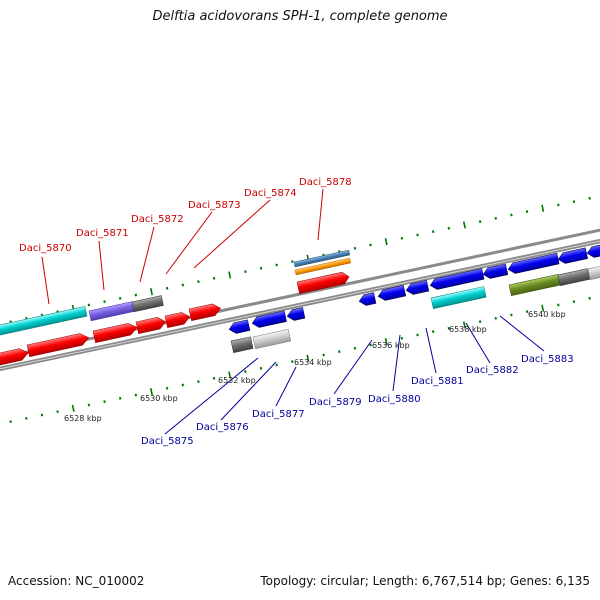 The image size is (600, 600). Describe the element at coordinates (159, 398) in the screenshot. I see `ruler-label-6530: 6530 kbp` at that location.